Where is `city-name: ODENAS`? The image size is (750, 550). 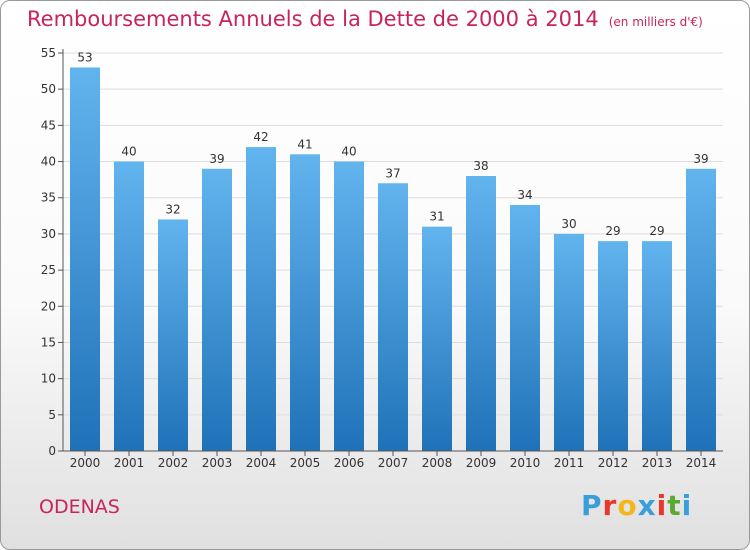
city-name: ODENAS is located at coordinates (79, 507).